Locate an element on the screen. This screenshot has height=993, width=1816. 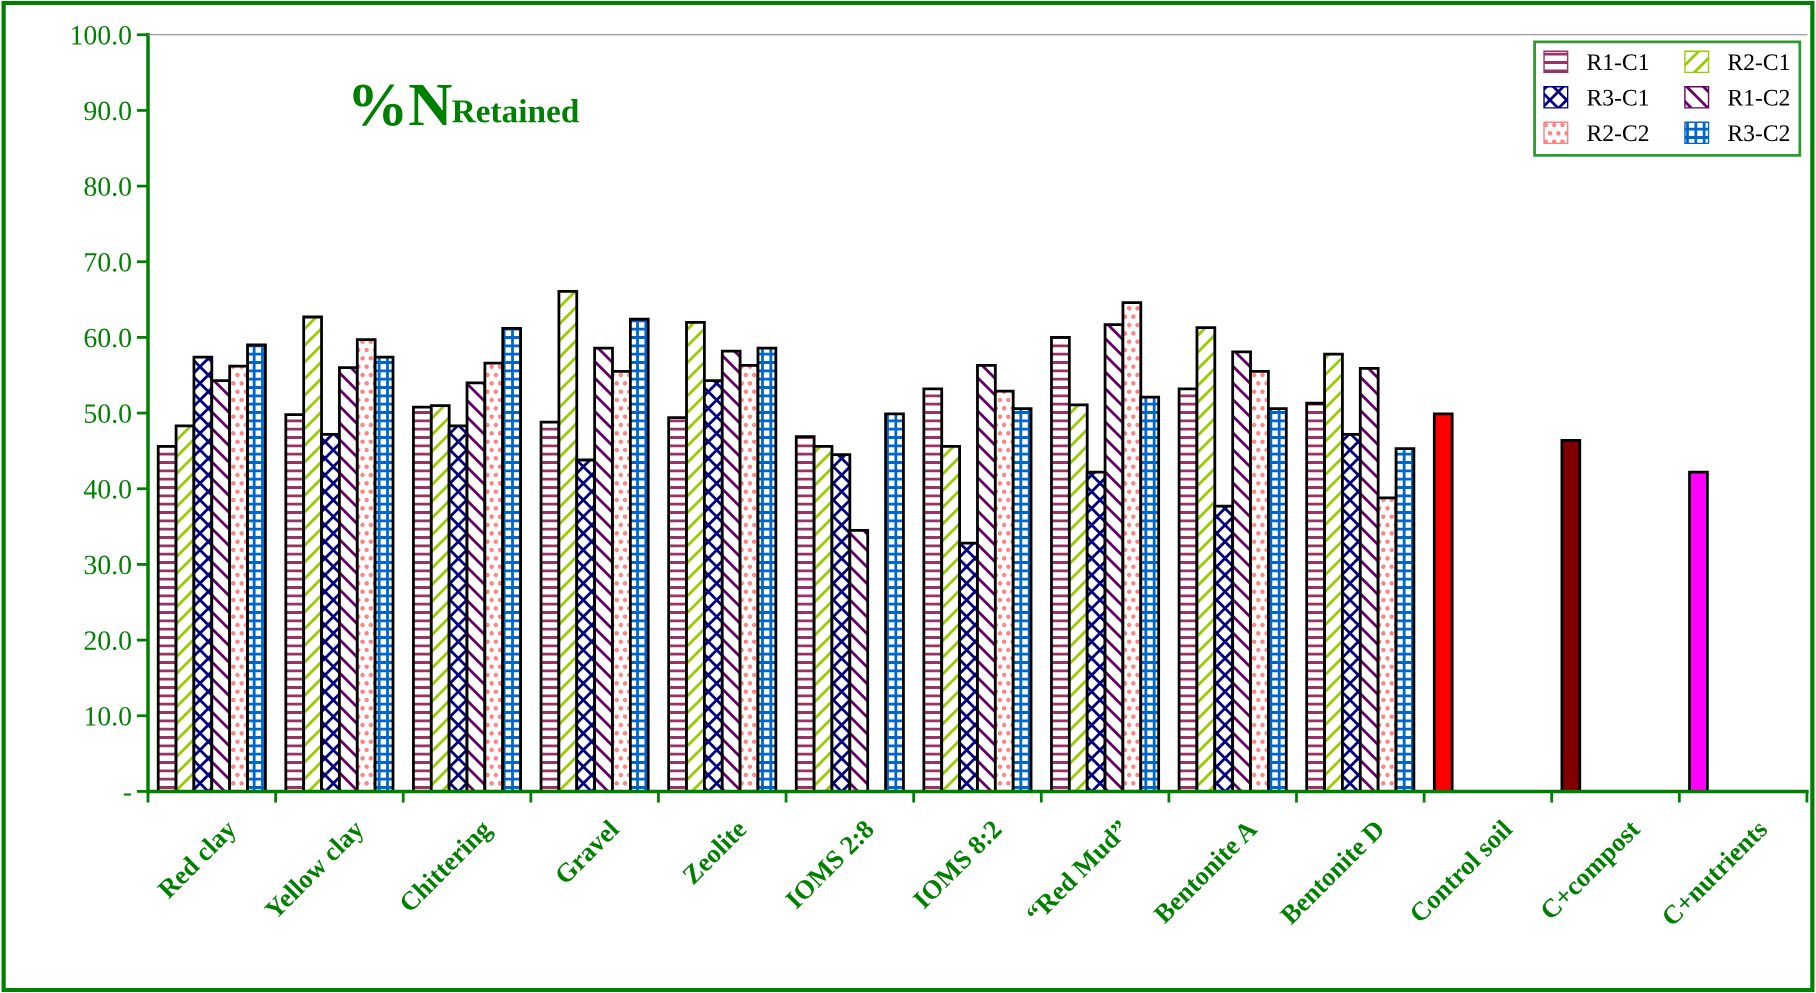
legend-label: R3-C1 is located at coordinates (1618, 97).